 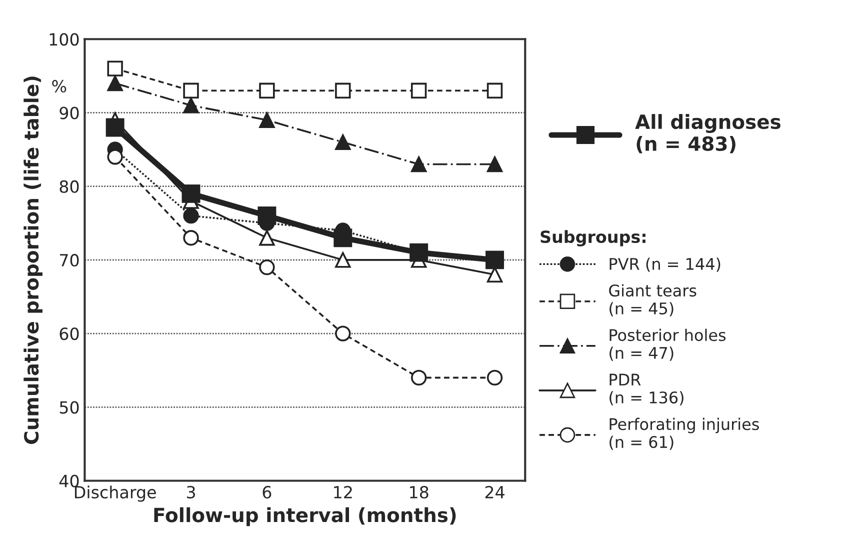 What do you see at coordinates (647, 390) in the screenshot?
I see `legend-label: PDR (n = 136)` at bounding box center [647, 390].